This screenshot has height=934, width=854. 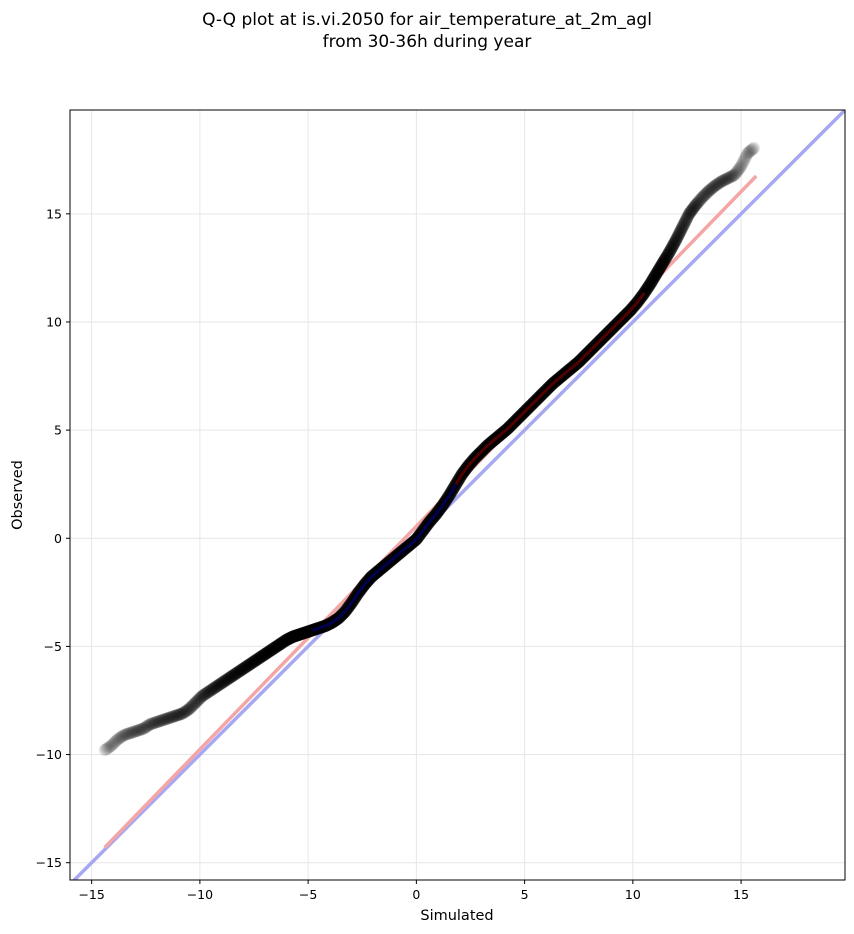 I want to click on y-tick-label: −15, so click(x=49, y=862).